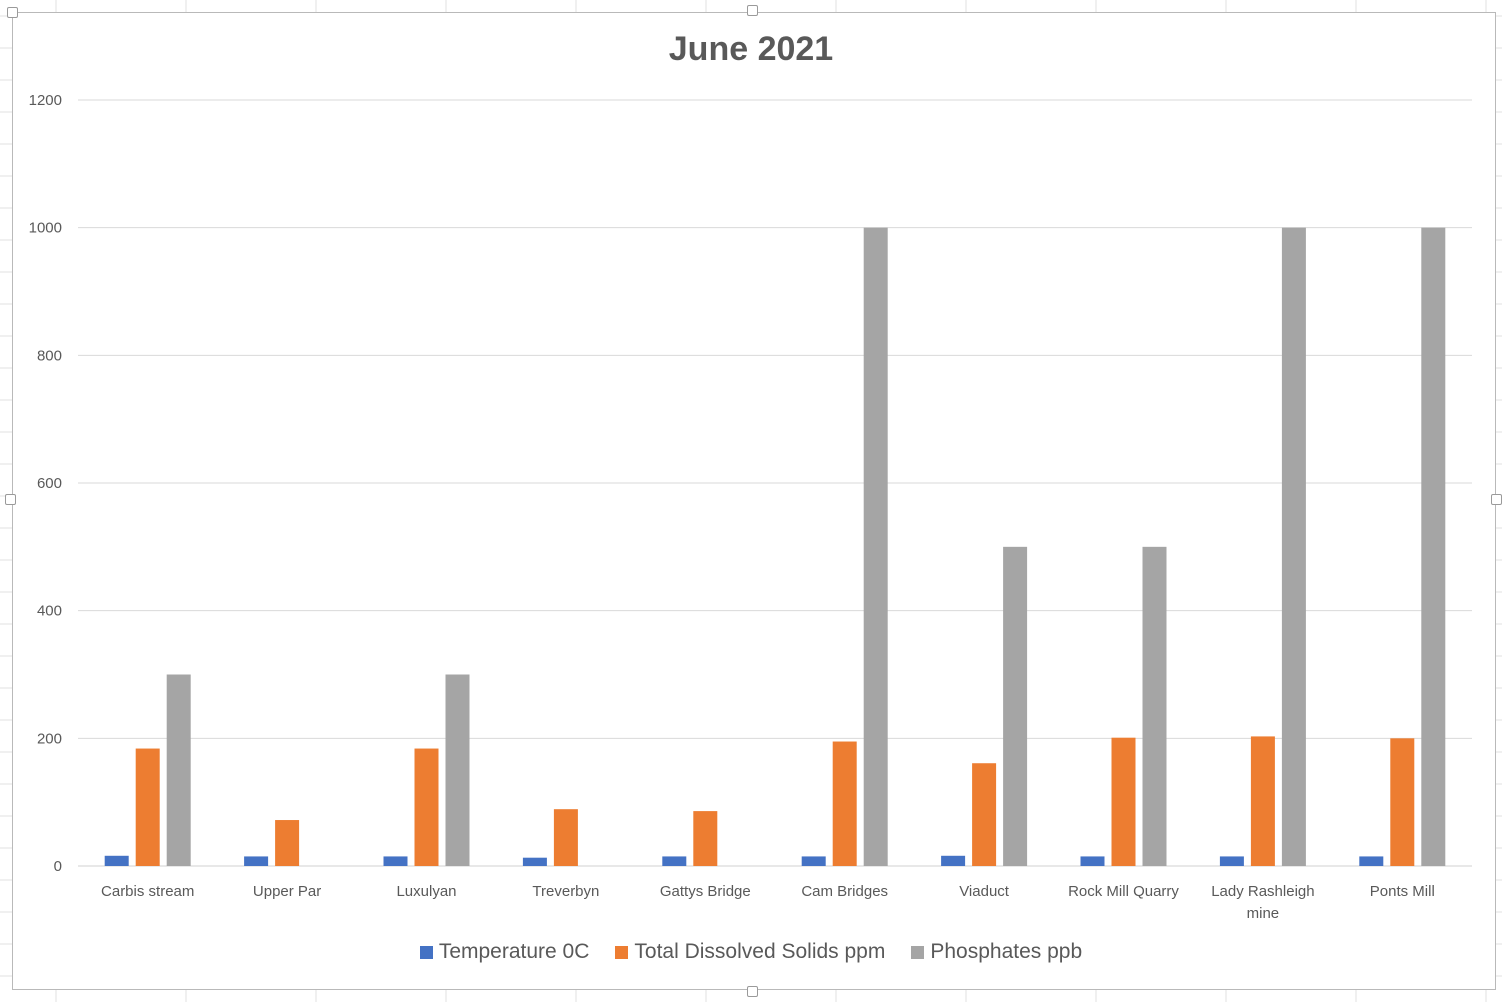  What do you see at coordinates (58, 866) in the screenshot?
I see `y-tick-label: 0` at bounding box center [58, 866].